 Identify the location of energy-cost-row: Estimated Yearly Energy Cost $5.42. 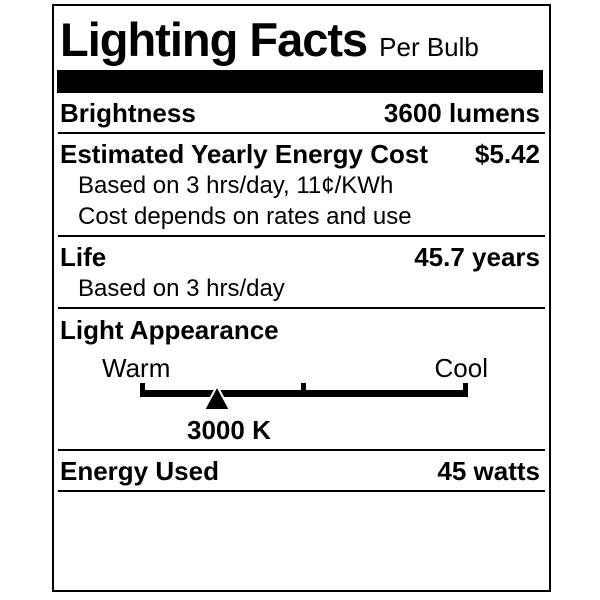
(301, 151).